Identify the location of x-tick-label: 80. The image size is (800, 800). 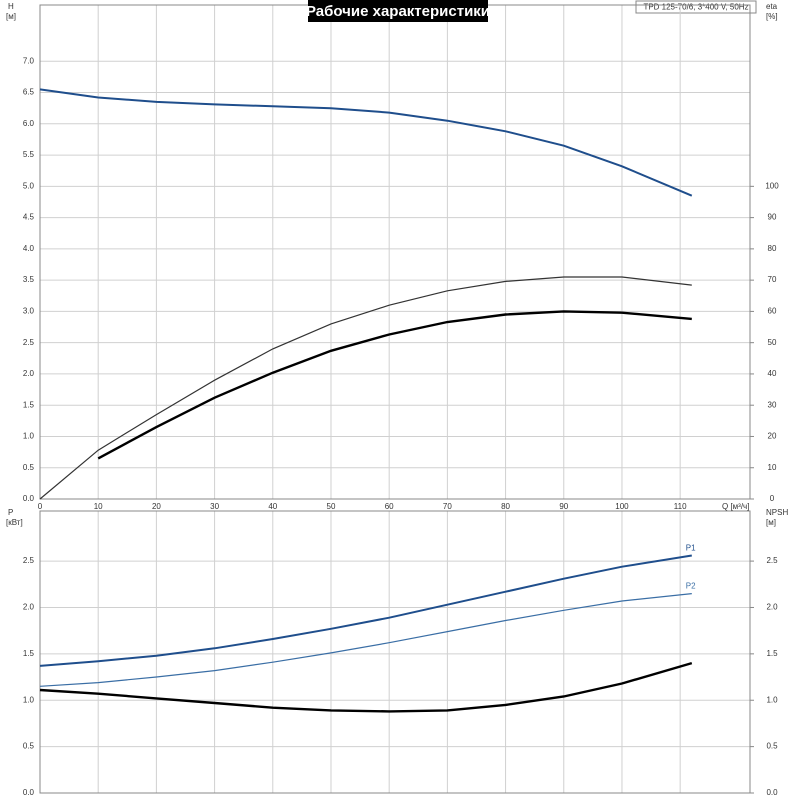
(505, 506).